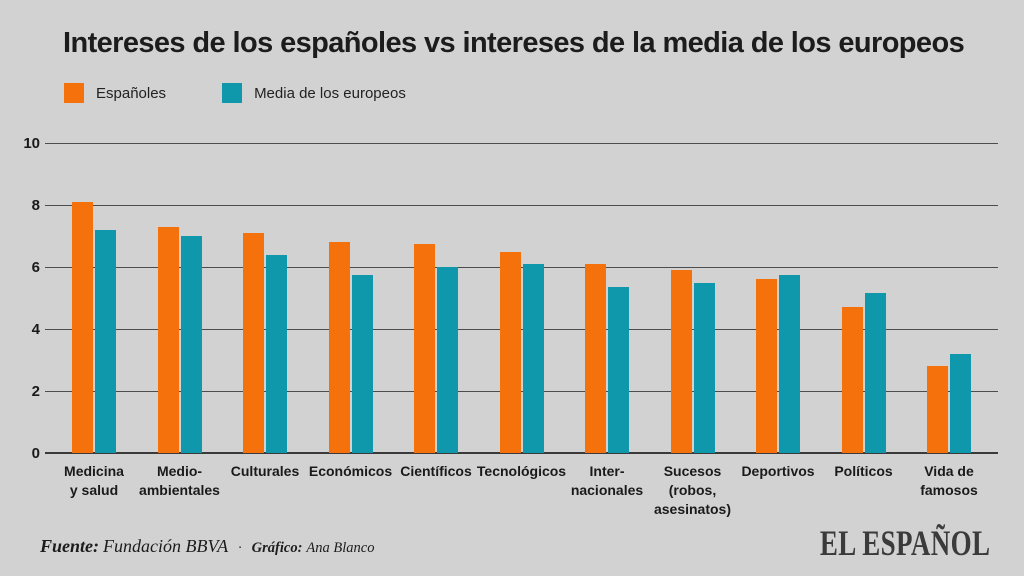 This screenshot has width=1024, height=576. Describe the element at coordinates (70, 546) in the screenshot. I see `source-label: Fuente:` at that location.